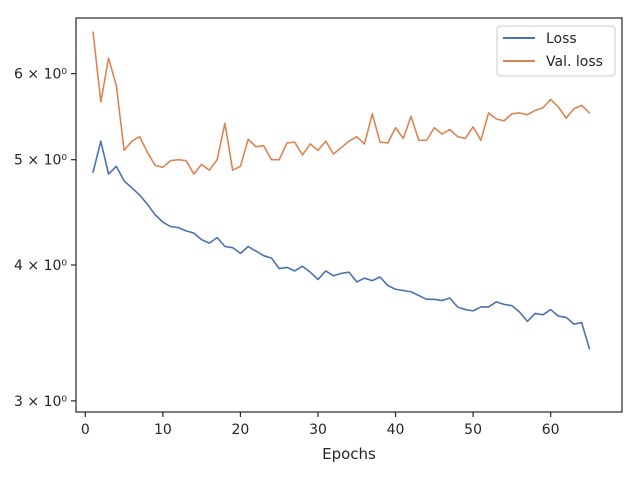 The width and height of the screenshot is (640, 480). What do you see at coordinates (45, 238) in the screenshot?
I see `y-axis: 3 × 10⁰ 4 × 10⁰ 5 × 10⁰ 6 × 10⁰` at bounding box center [45, 238].